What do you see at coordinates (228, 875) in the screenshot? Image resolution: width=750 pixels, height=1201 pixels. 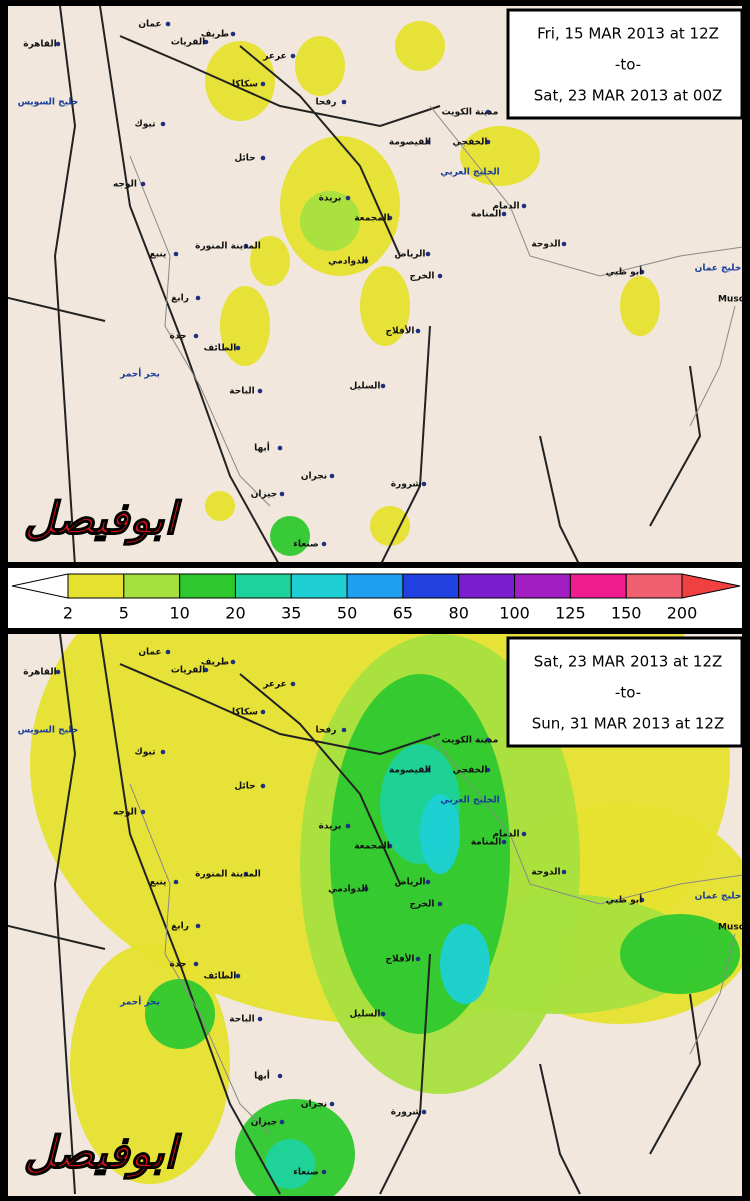 I see `place-label: المدينة المنورة` at bounding box center [228, 875].